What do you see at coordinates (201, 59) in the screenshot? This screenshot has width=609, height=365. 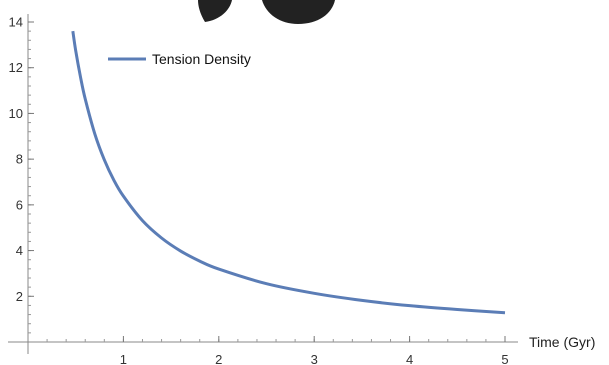 I see `legend-label-tension-density: Tension Density` at bounding box center [201, 59].